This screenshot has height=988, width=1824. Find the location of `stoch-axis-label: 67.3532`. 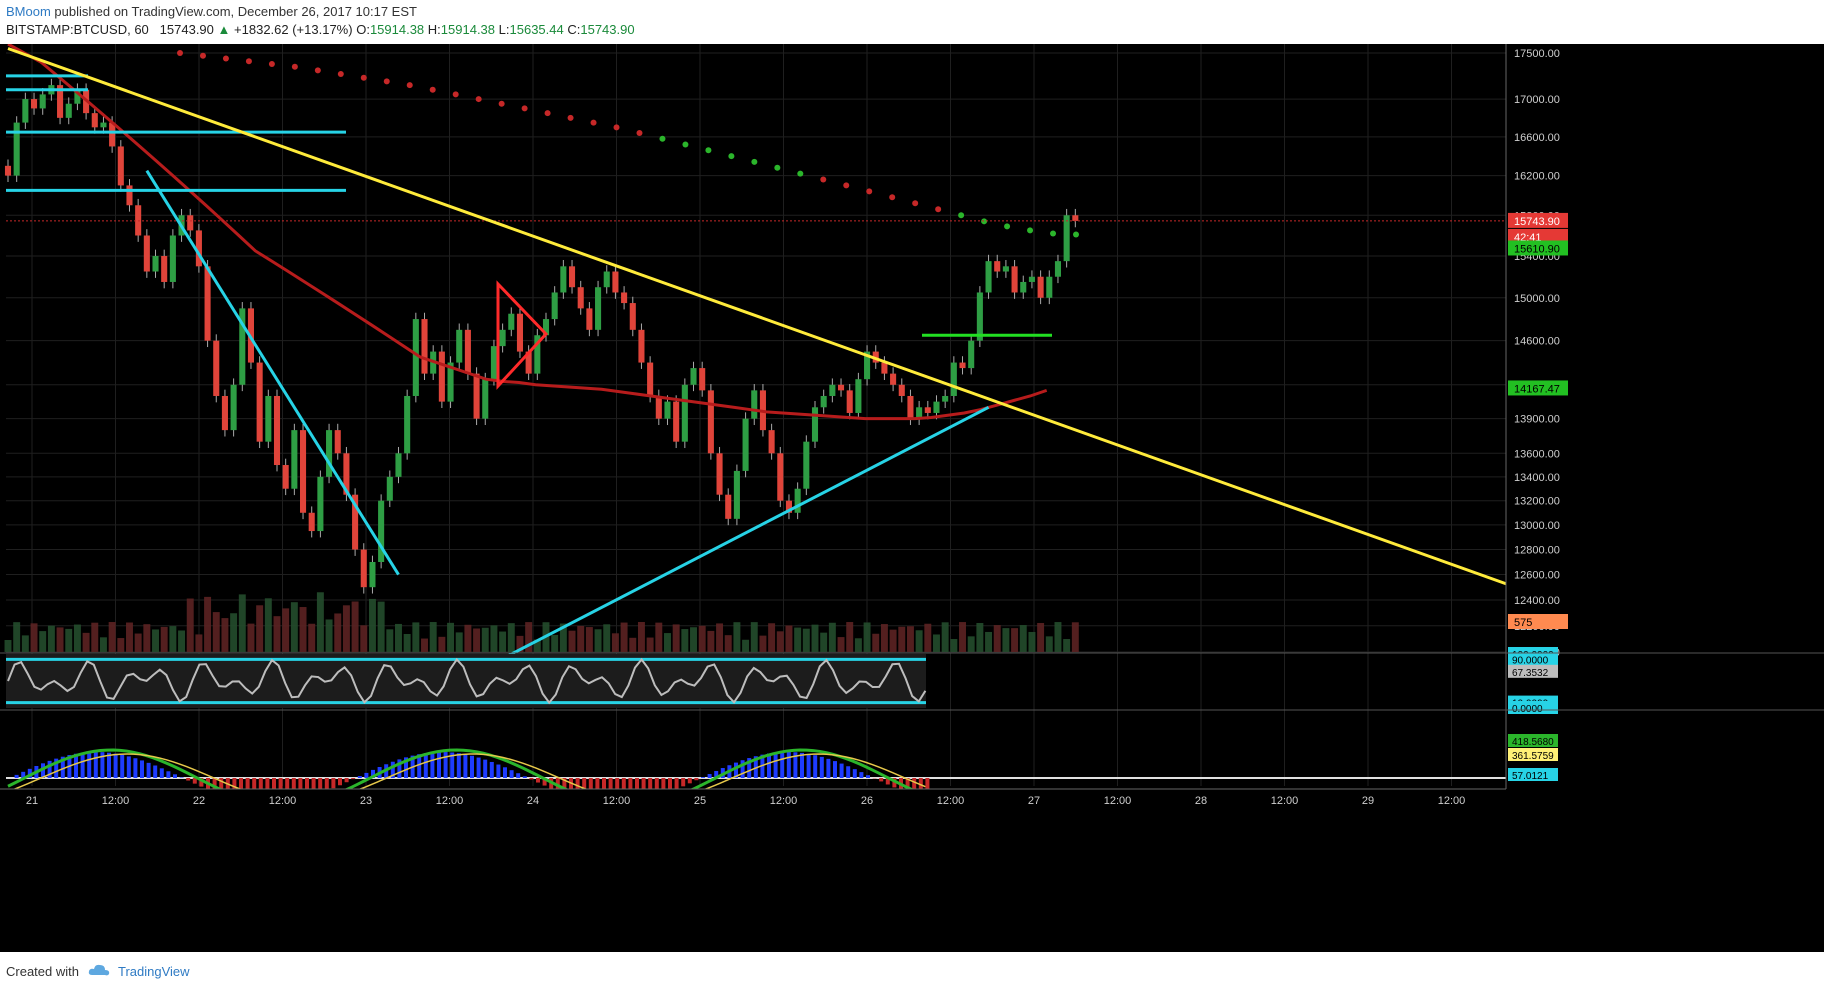

stoch-axis-label: 67.3532 is located at coordinates (1530, 673).